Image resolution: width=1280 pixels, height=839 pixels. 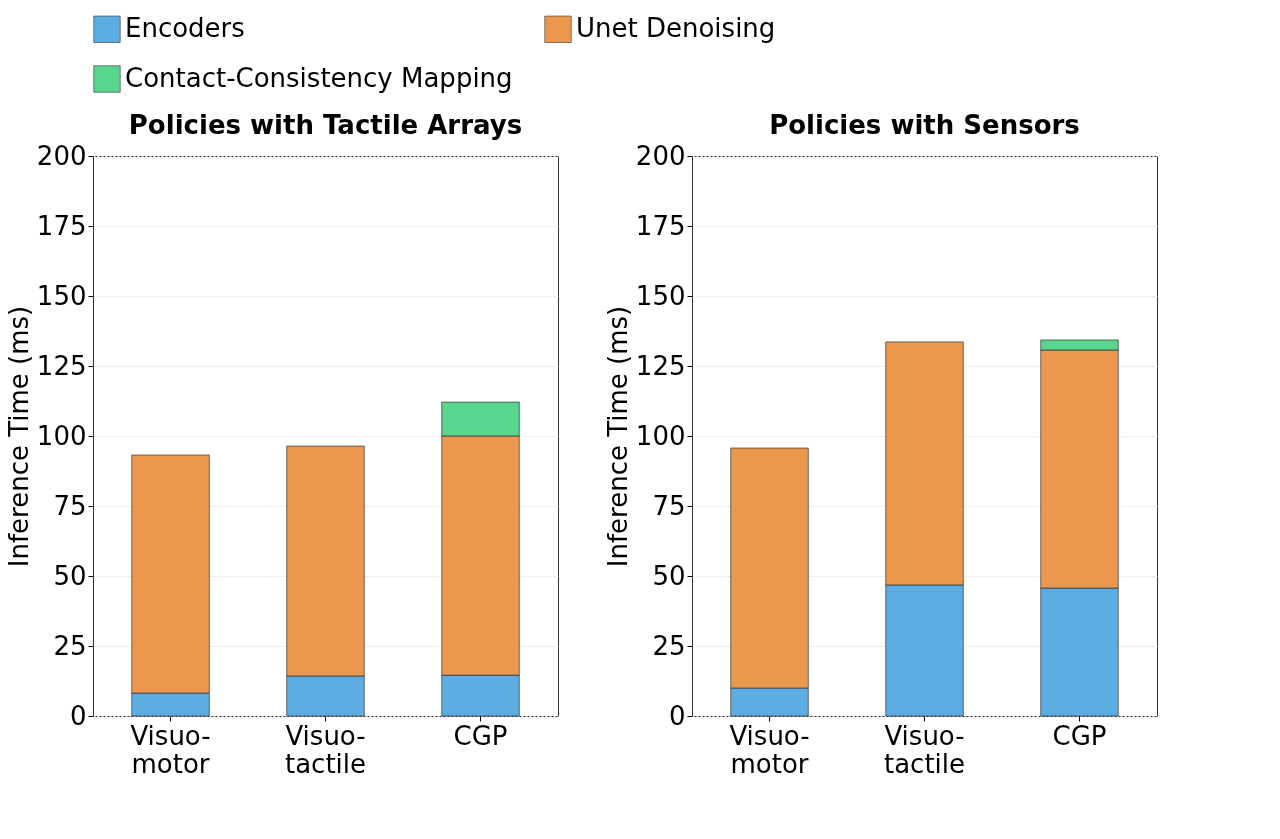 What do you see at coordinates (676, 28) in the screenshot?
I see `legend-label: Unet Denoising` at bounding box center [676, 28].